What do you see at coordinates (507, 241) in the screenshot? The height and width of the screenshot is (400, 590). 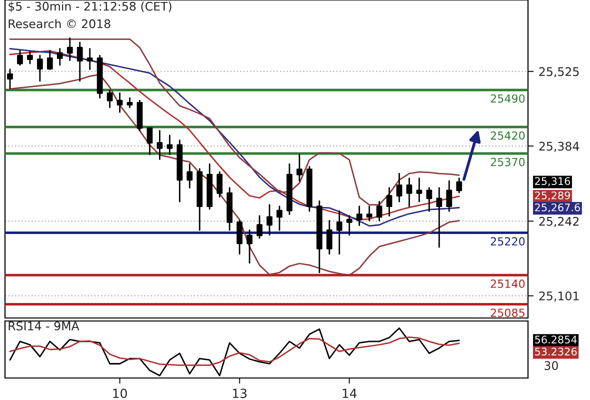 I see `ref-line-label: 25220` at bounding box center [507, 241].